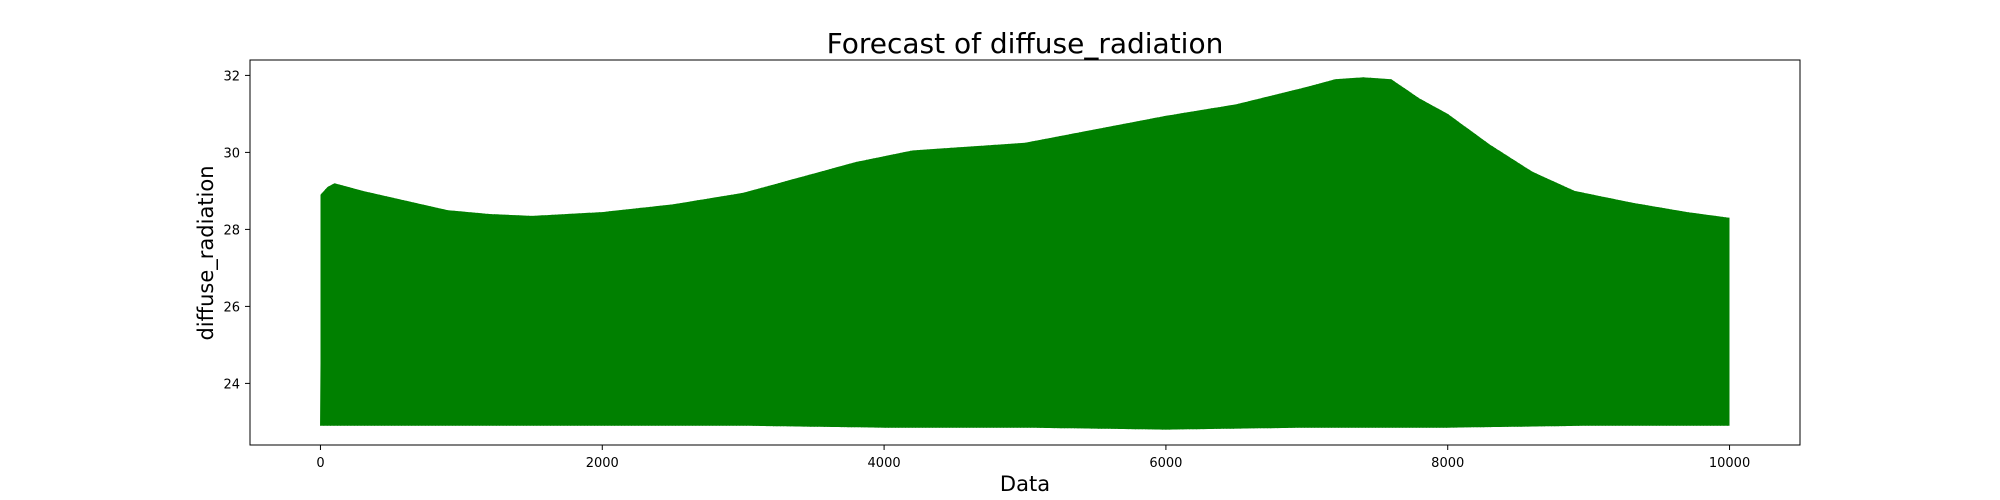 The height and width of the screenshot is (500, 2000). I want to click on y-tick-label: 26, so click(231, 307).